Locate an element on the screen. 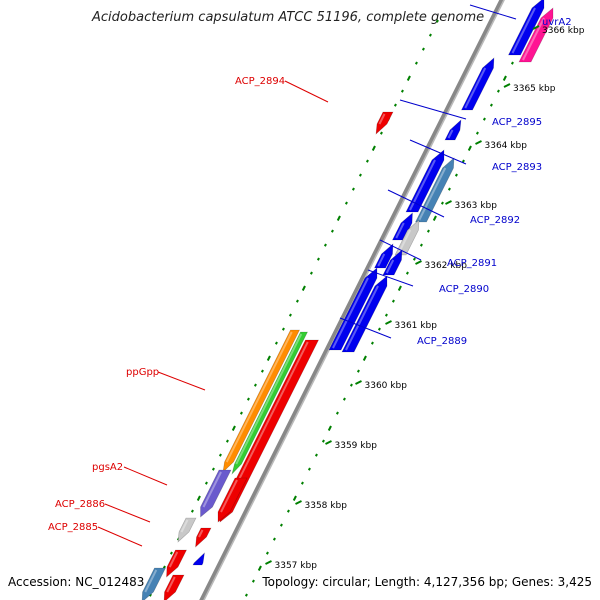 Image resolution: width=600 pixels, height=600 pixels. gene-acp-2889a is located at coordinates (353, 309).